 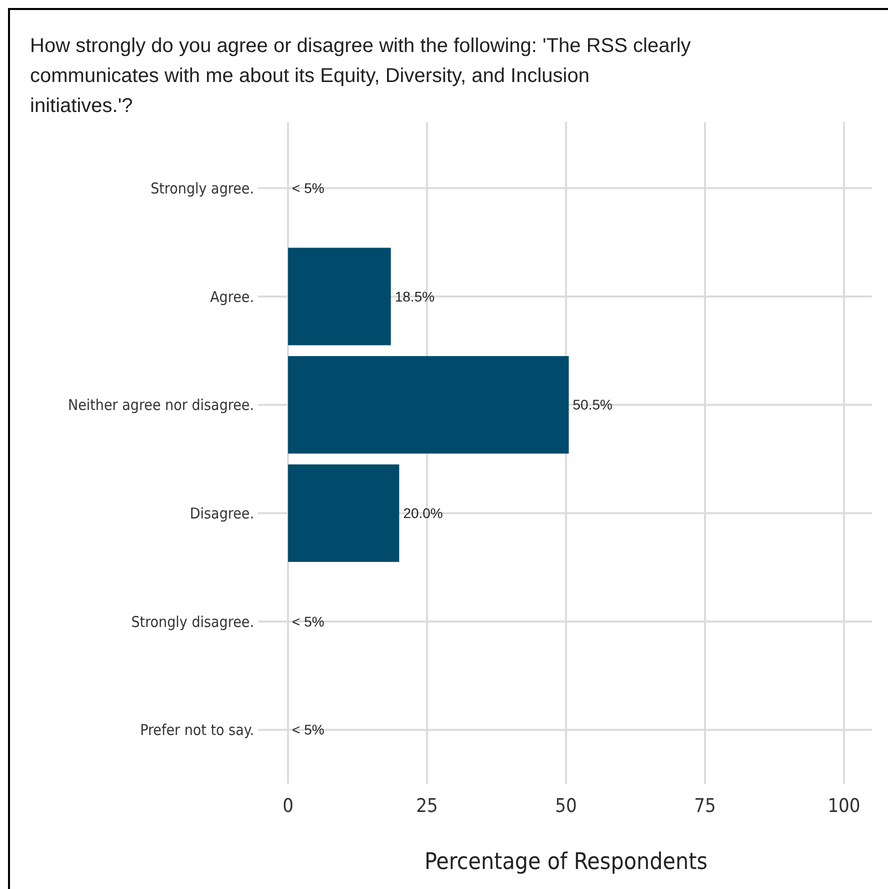 What do you see at coordinates (844, 806) in the screenshot?
I see `x-tick-label: 100` at bounding box center [844, 806].